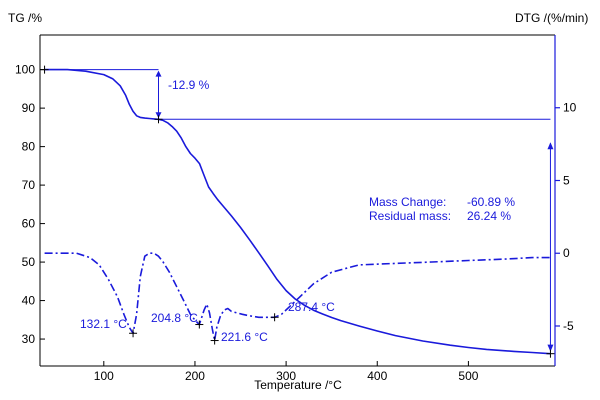  Describe the element at coordinates (568, 326) in the screenshot. I see `y-right-tick-label--5: -5` at that location.